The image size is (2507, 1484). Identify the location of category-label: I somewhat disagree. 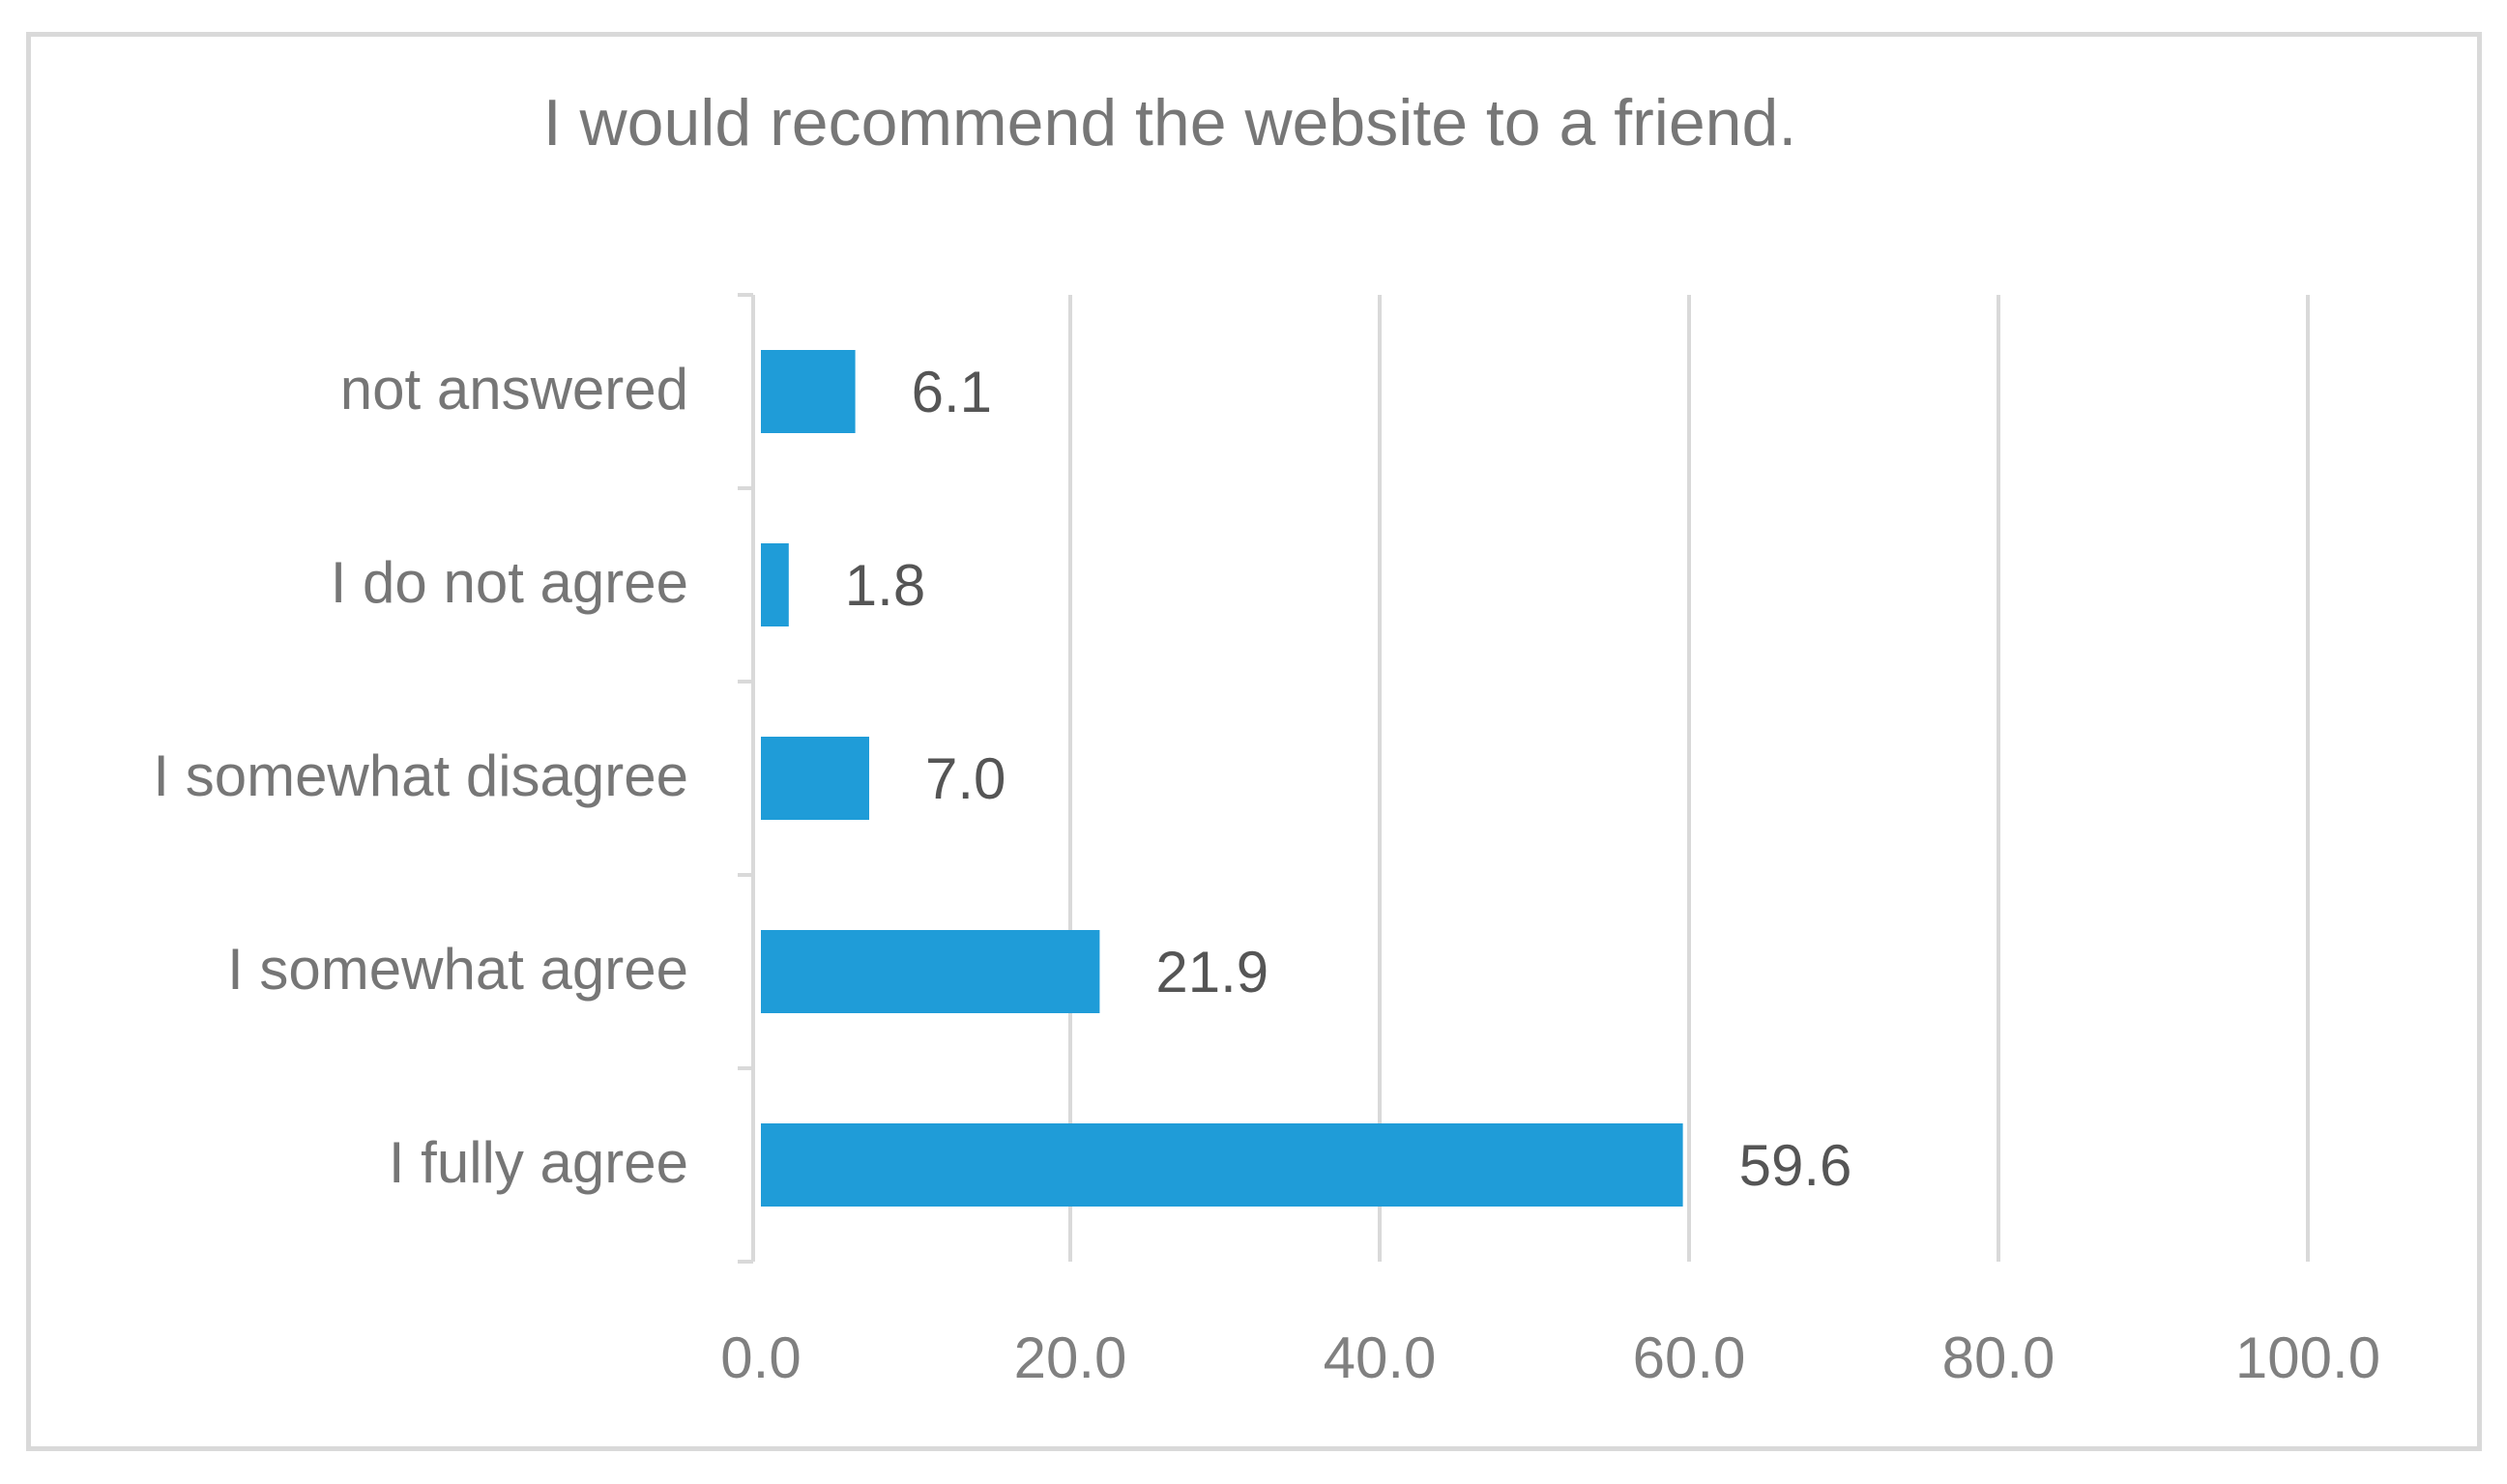
(420, 775).